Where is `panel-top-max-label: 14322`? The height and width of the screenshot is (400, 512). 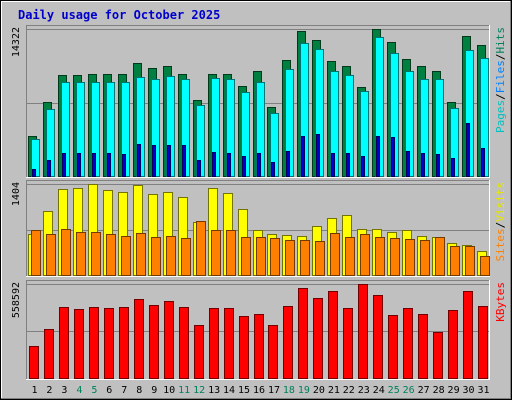
panel-top-max-label: 14322 is located at coordinates (16, 42).